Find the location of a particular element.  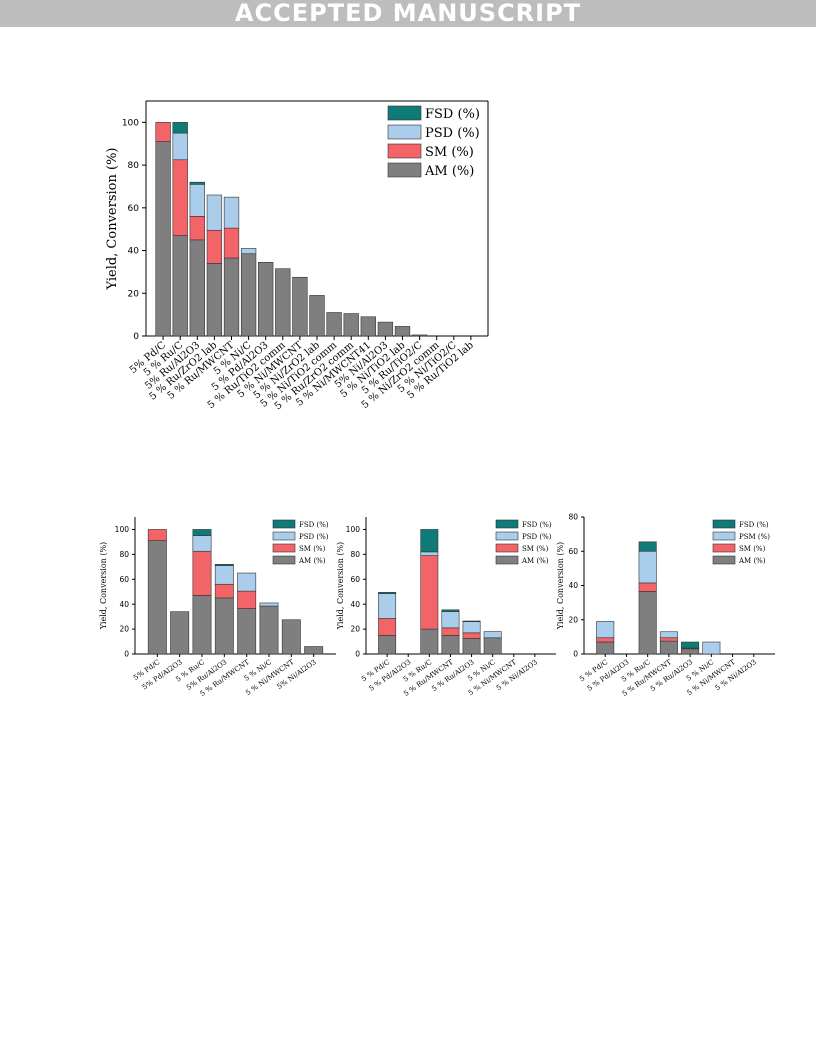

banner-text: ACCEPTED MANUSCRIPT is located at coordinates (408, 13).